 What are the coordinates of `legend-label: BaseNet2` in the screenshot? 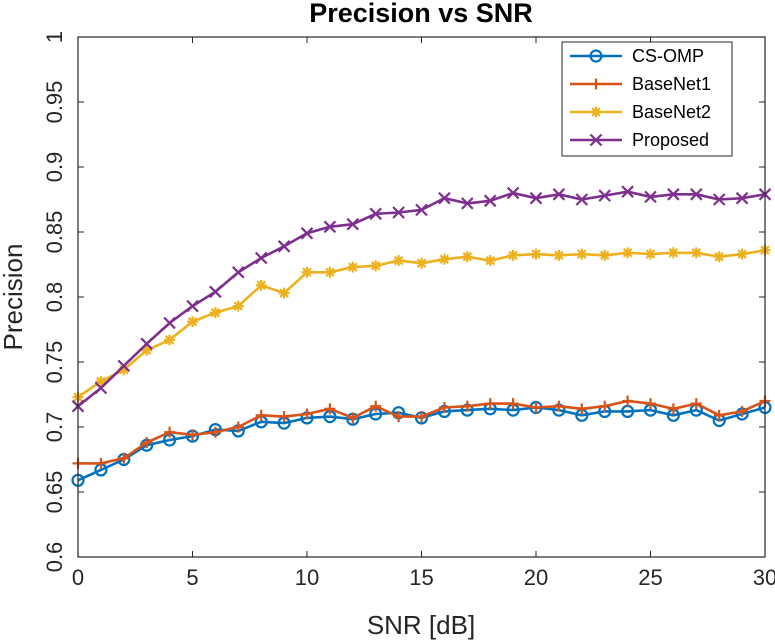 It's located at (671, 112).